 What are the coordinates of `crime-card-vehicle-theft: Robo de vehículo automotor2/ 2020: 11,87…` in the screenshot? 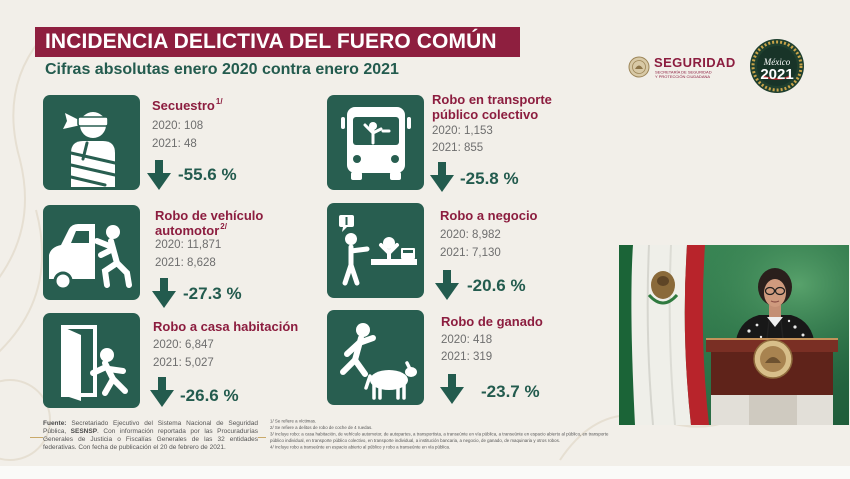 It's located at (183, 256).